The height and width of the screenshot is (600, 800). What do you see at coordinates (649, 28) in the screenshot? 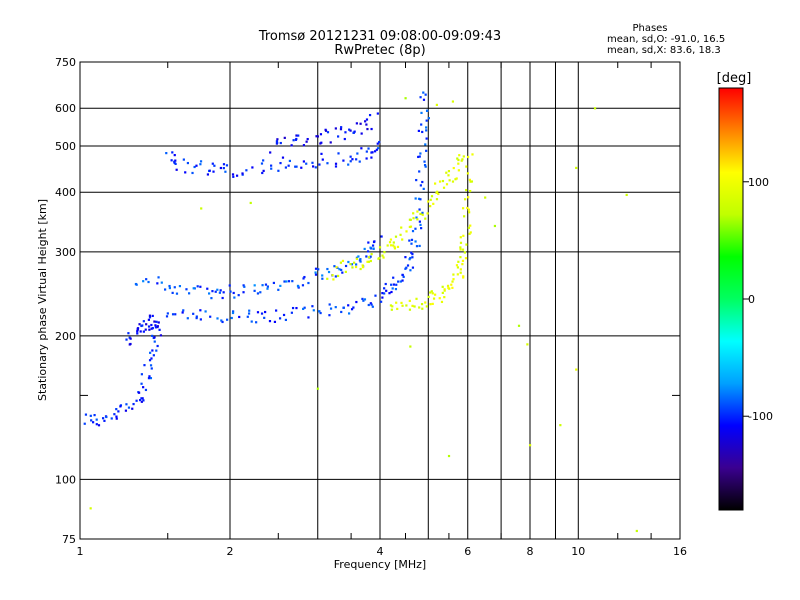
I see `phase-box-title: Phases` at bounding box center [649, 28].